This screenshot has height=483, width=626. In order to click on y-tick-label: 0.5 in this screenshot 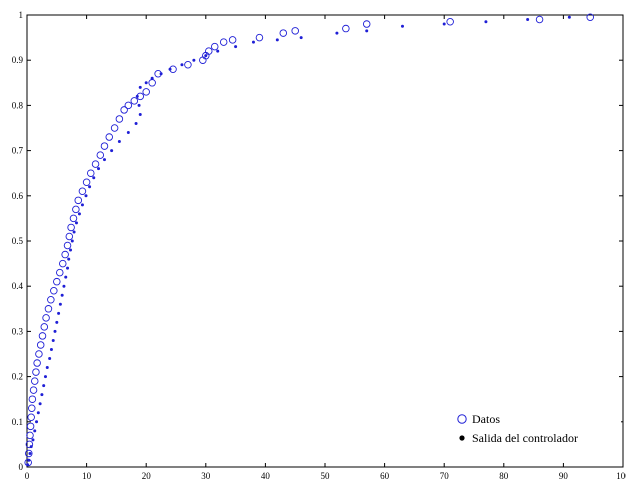, I will do `click(18, 241)`.